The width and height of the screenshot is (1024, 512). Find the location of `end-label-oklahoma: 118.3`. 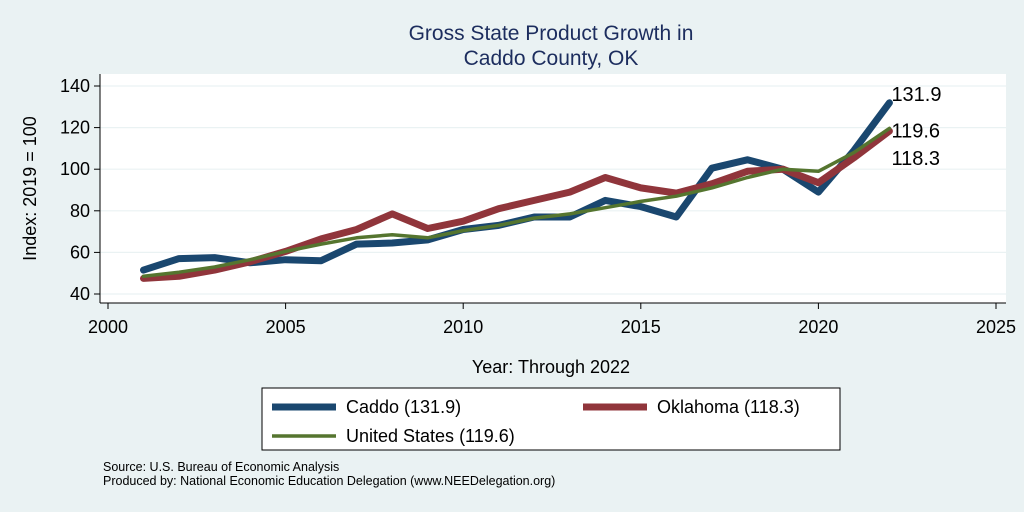

end-label-oklahoma: 118.3 is located at coordinates (915, 159).